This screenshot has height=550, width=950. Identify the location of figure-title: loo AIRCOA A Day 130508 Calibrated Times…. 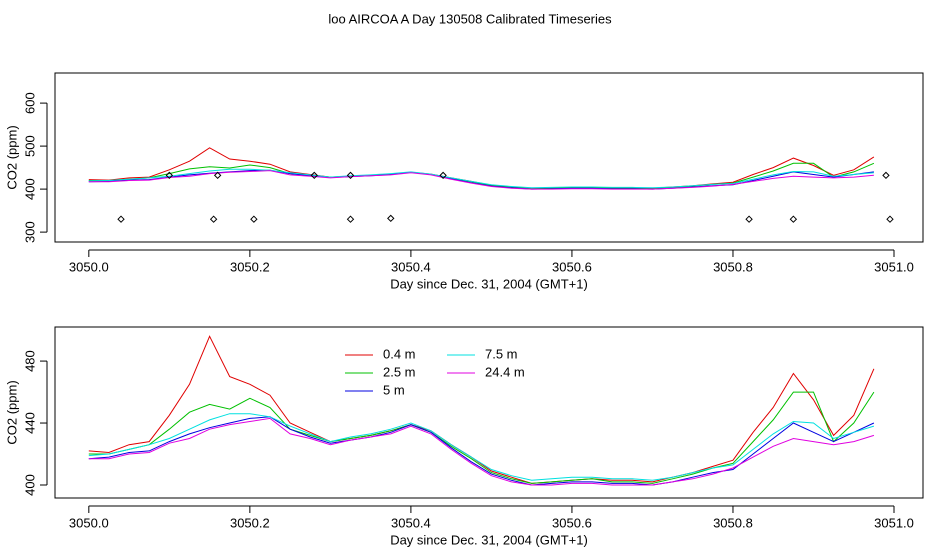
(470, 18).